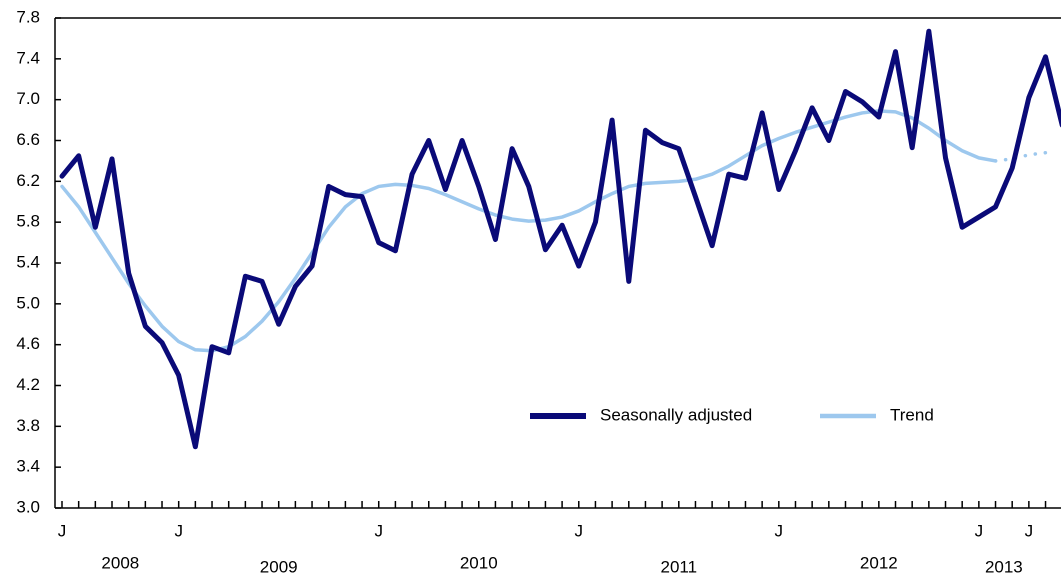 This screenshot has height=575, width=1061. What do you see at coordinates (1020, 157) in the screenshot?
I see `series-line-dotted` at bounding box center [1020, 157].